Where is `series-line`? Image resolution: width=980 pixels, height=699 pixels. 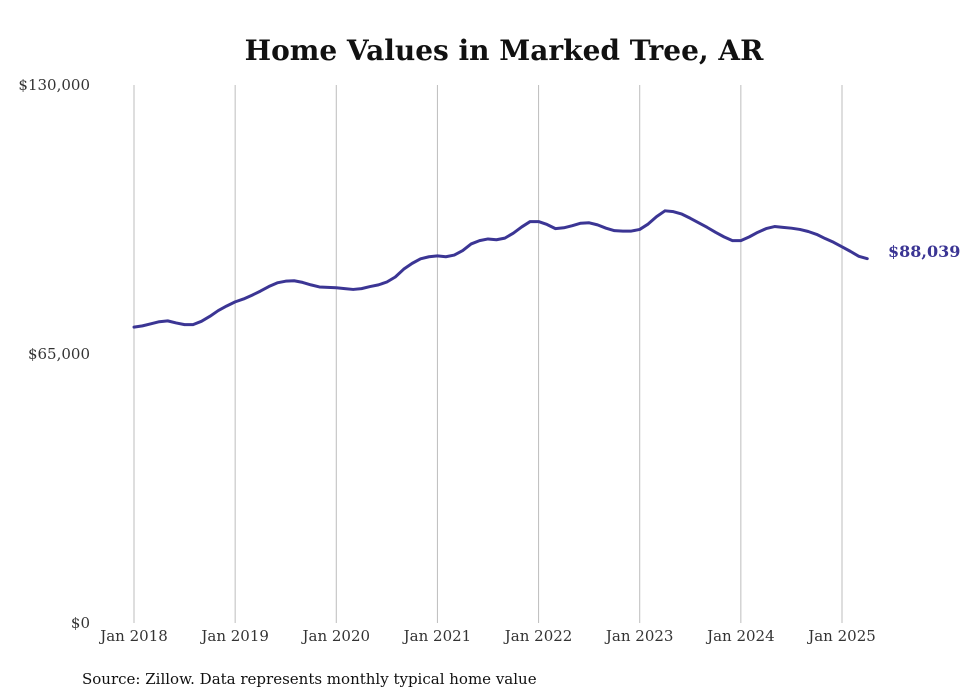
series-line is located at coordinates (500, 269).